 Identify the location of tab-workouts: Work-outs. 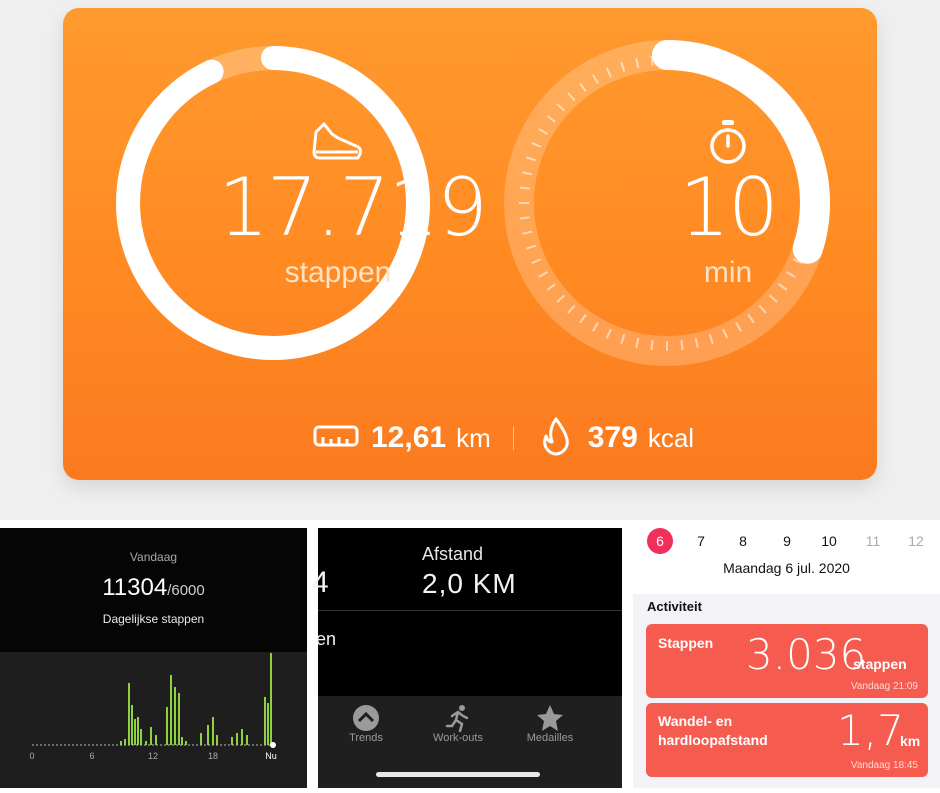
(458, 724).